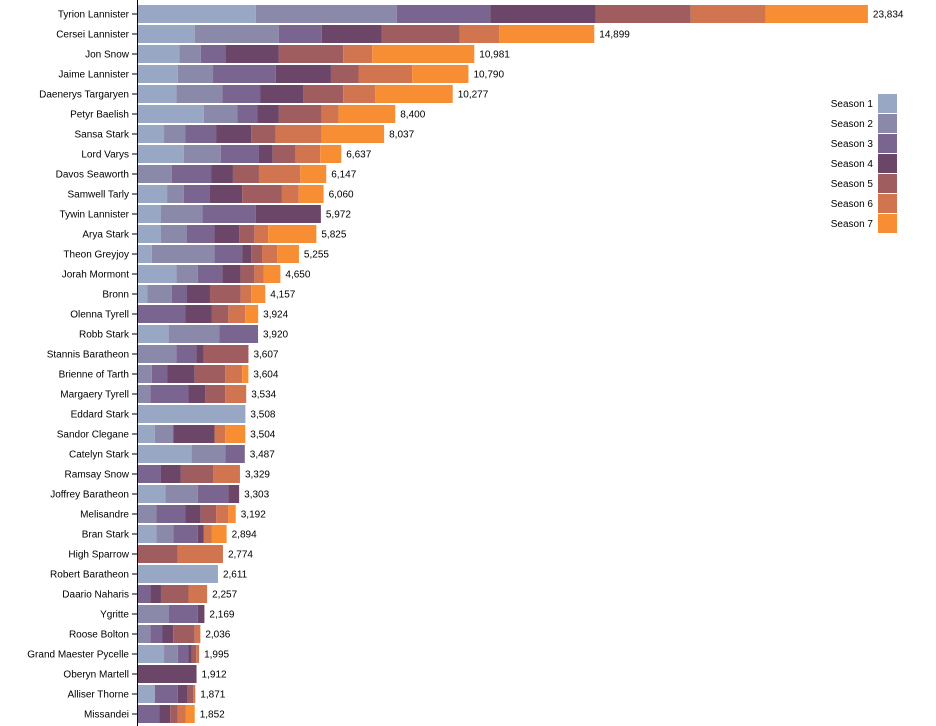 The height and width of the screenshot is (726, 936). What do you see at coordinates (84, 95) in the screenshot?
I see `category-label: Daenerys Targaryen` at bounding box center [84, 95].